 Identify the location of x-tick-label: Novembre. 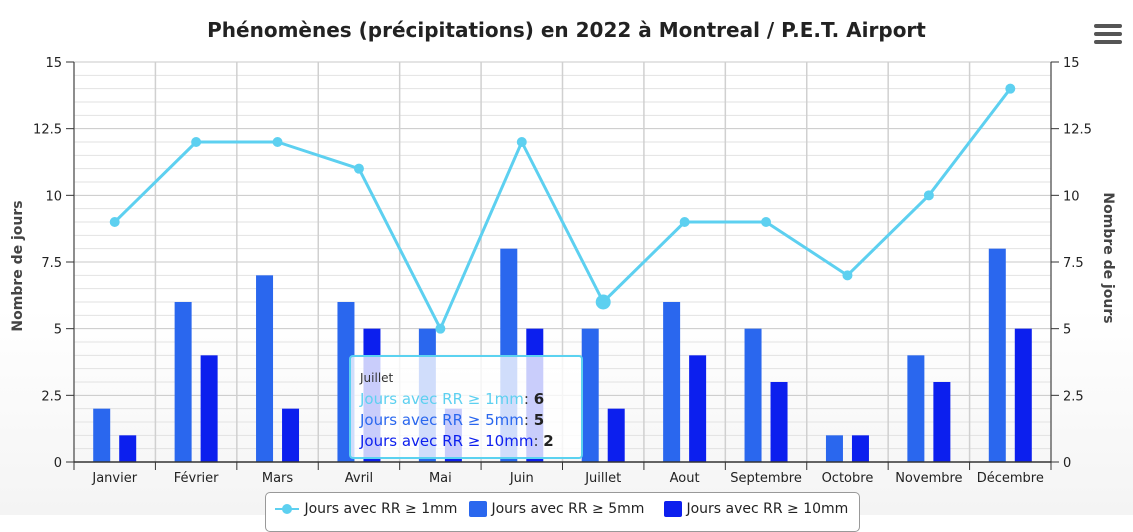
(928, 478).